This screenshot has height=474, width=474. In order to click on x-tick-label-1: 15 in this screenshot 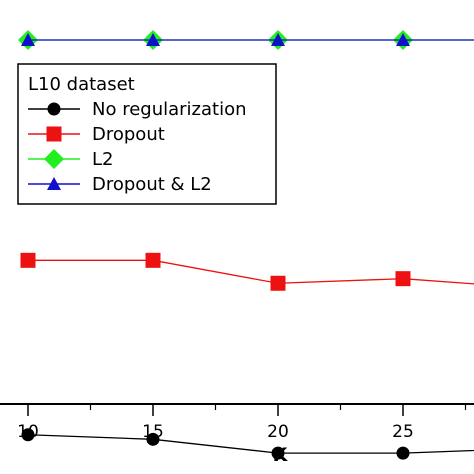, I will do `click(153, 432)`.